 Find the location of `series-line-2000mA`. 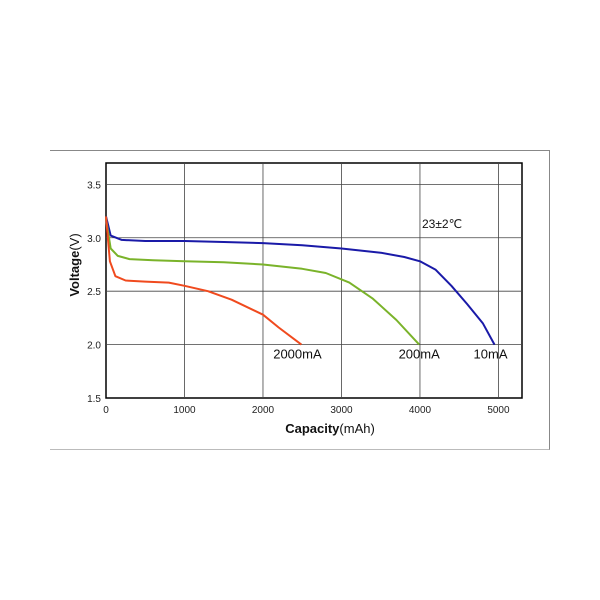

series-line-2000mA is located at coordinates (204, 281).